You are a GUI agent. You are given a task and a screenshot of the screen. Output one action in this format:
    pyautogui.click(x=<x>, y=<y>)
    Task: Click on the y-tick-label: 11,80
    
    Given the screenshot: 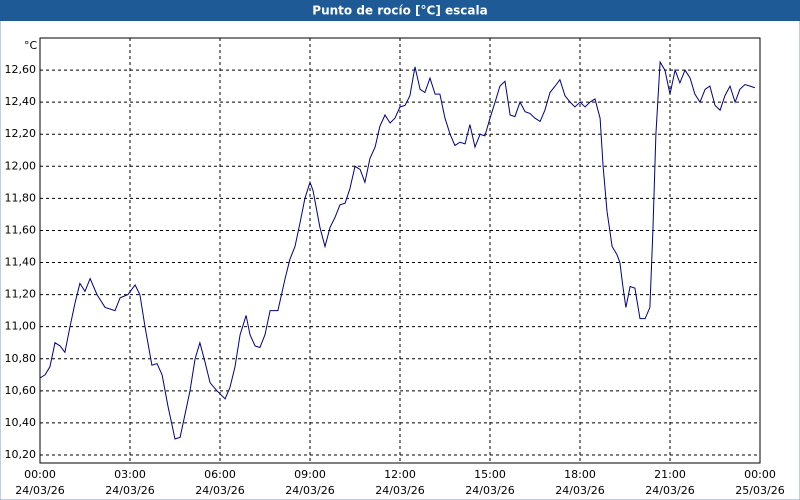 What is the action you would take?
    pyautogui.click(x=21, y=197)
    